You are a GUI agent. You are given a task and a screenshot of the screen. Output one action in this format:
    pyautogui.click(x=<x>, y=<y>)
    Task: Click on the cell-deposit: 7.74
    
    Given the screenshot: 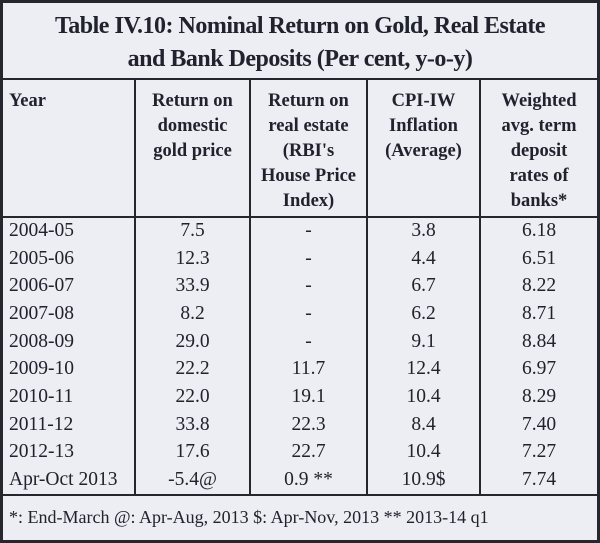 What is the action you would take?
    pyautogui.click(x=538, y=480)
    